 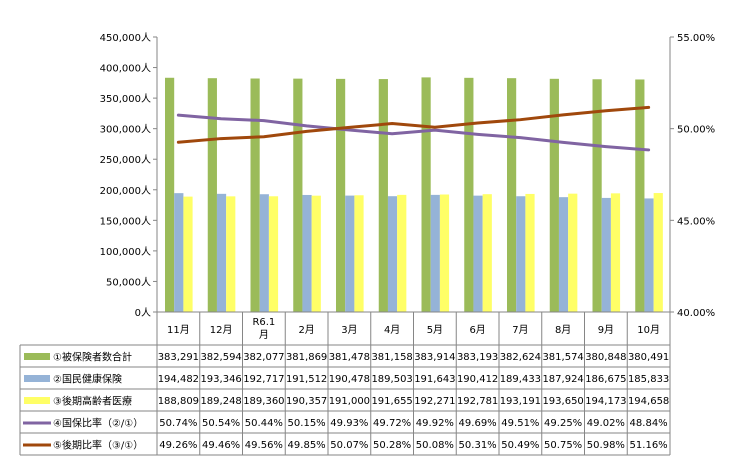 What do you see at coordinates (435, 445) in the screenshot?
I see `table-cell: 50.08%` at bounding box center [435, 445].